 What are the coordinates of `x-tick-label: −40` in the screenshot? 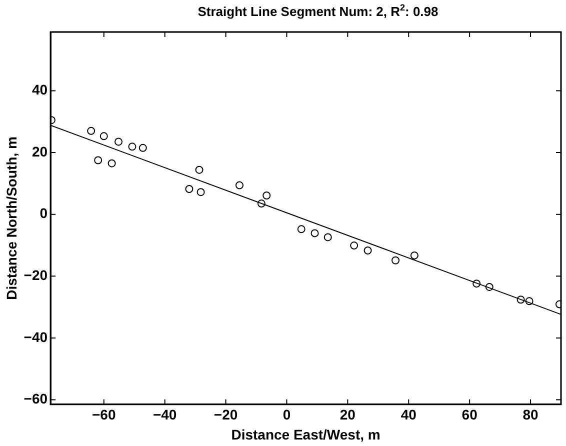 It's located at (164, 414).